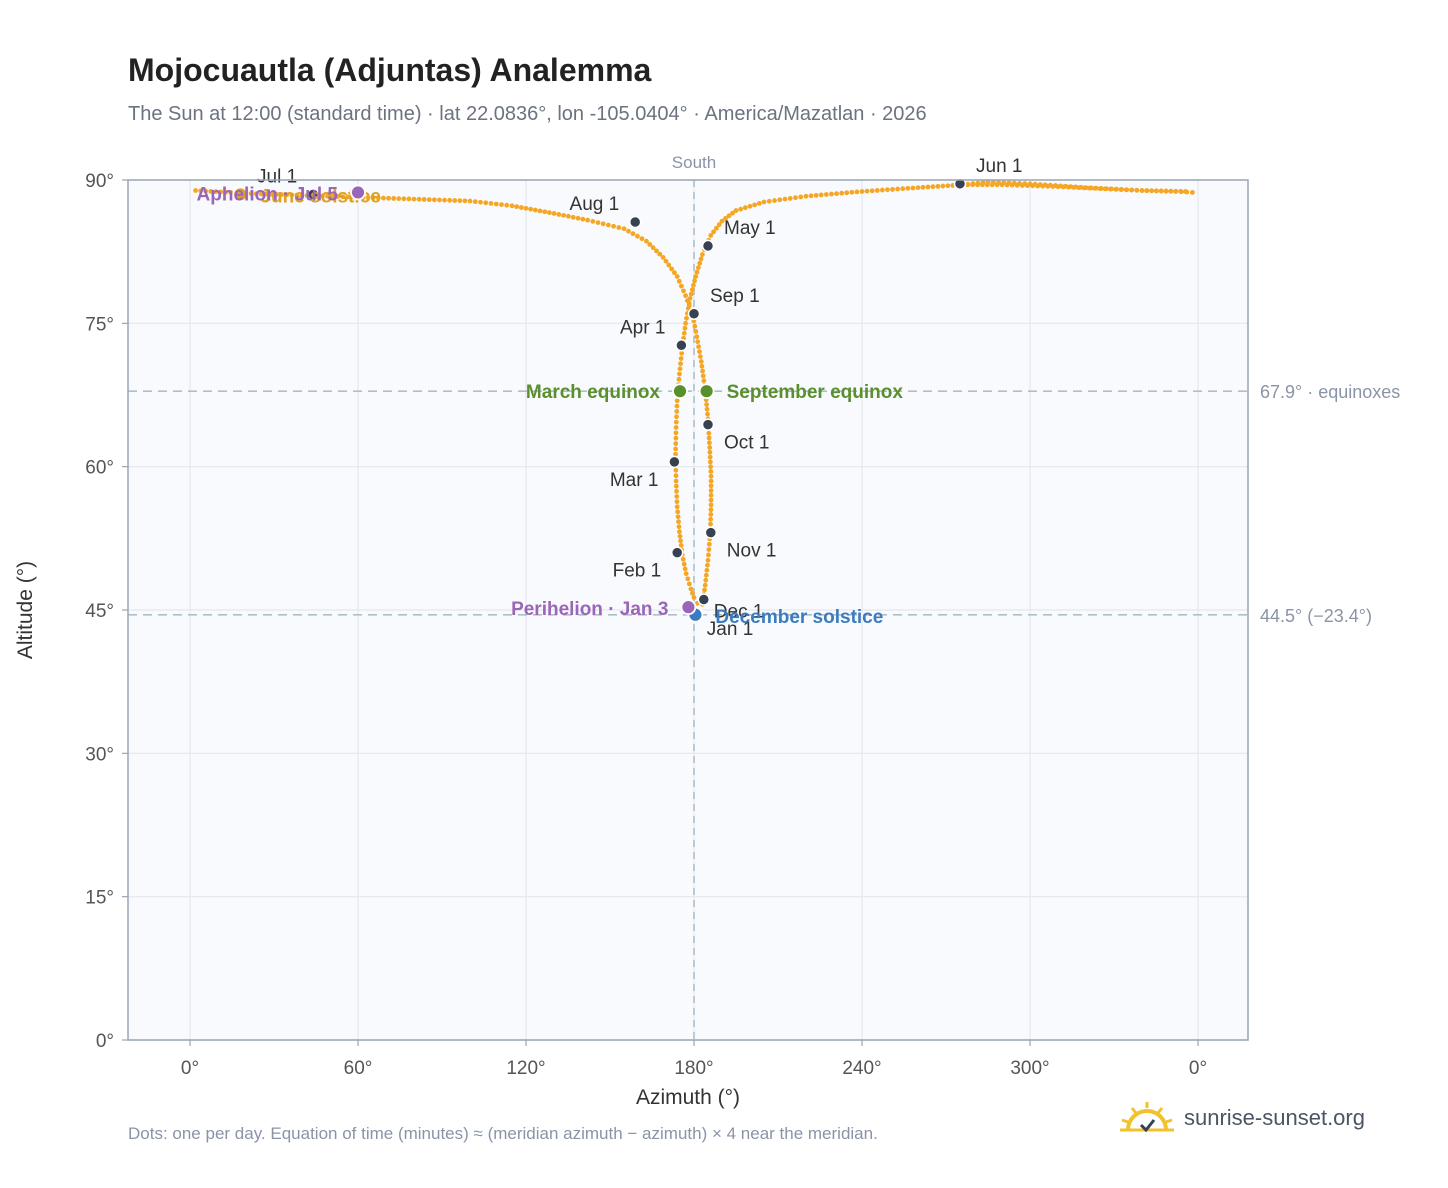  Describe the element at coordinates (99, 611) in the screenshot. I see `y-tick-label: 45°` at that location.